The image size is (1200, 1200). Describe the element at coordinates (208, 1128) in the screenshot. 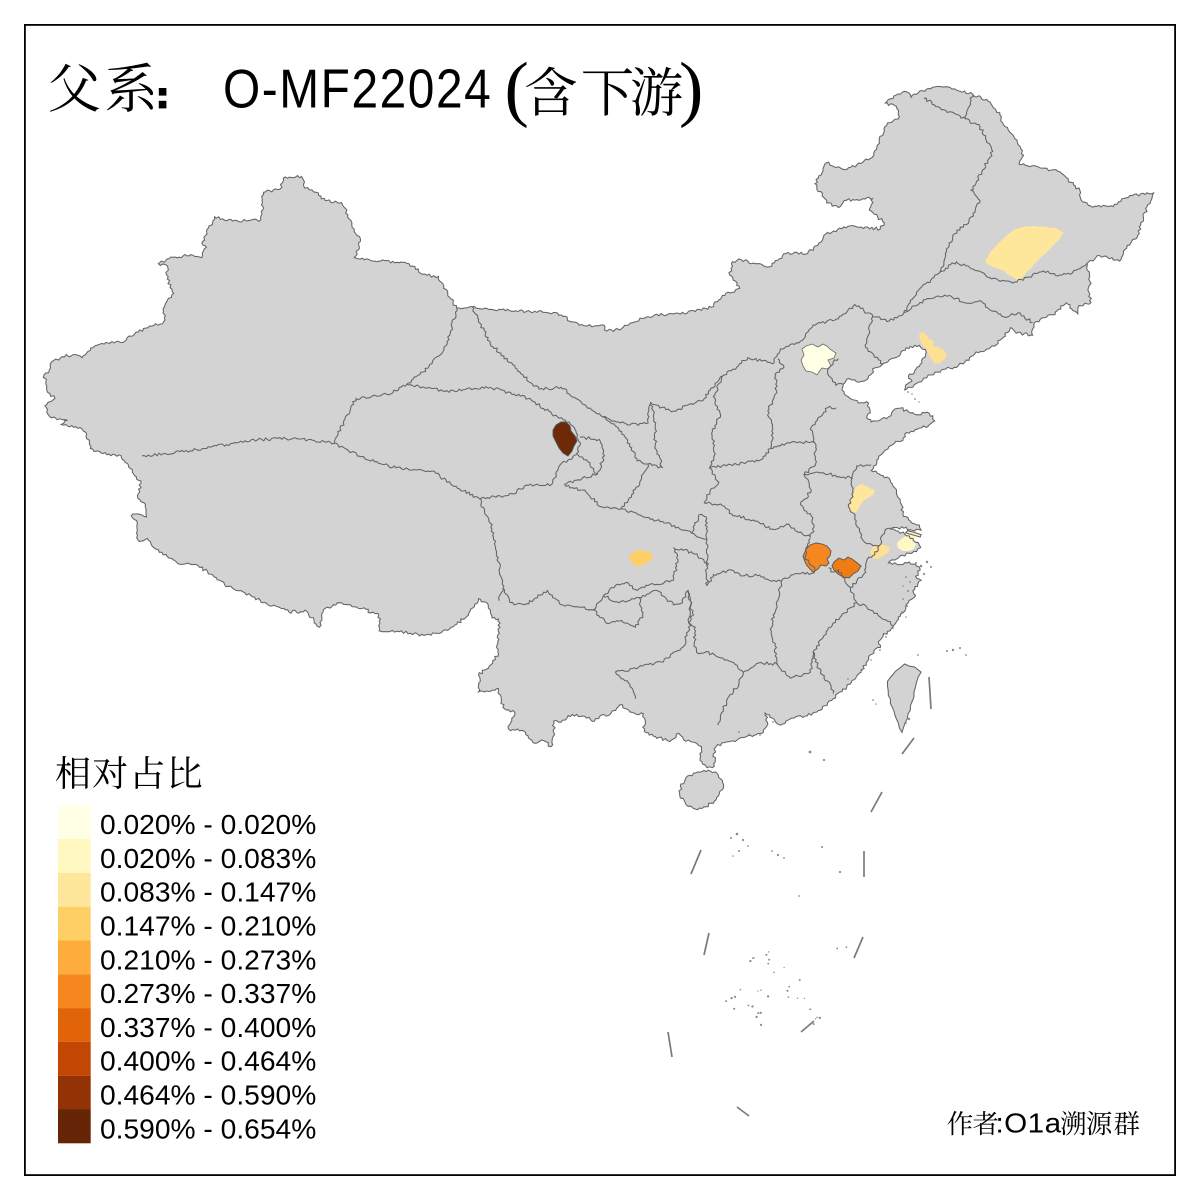

I see `svg-text: 0.590% - 0.654%` at that location.